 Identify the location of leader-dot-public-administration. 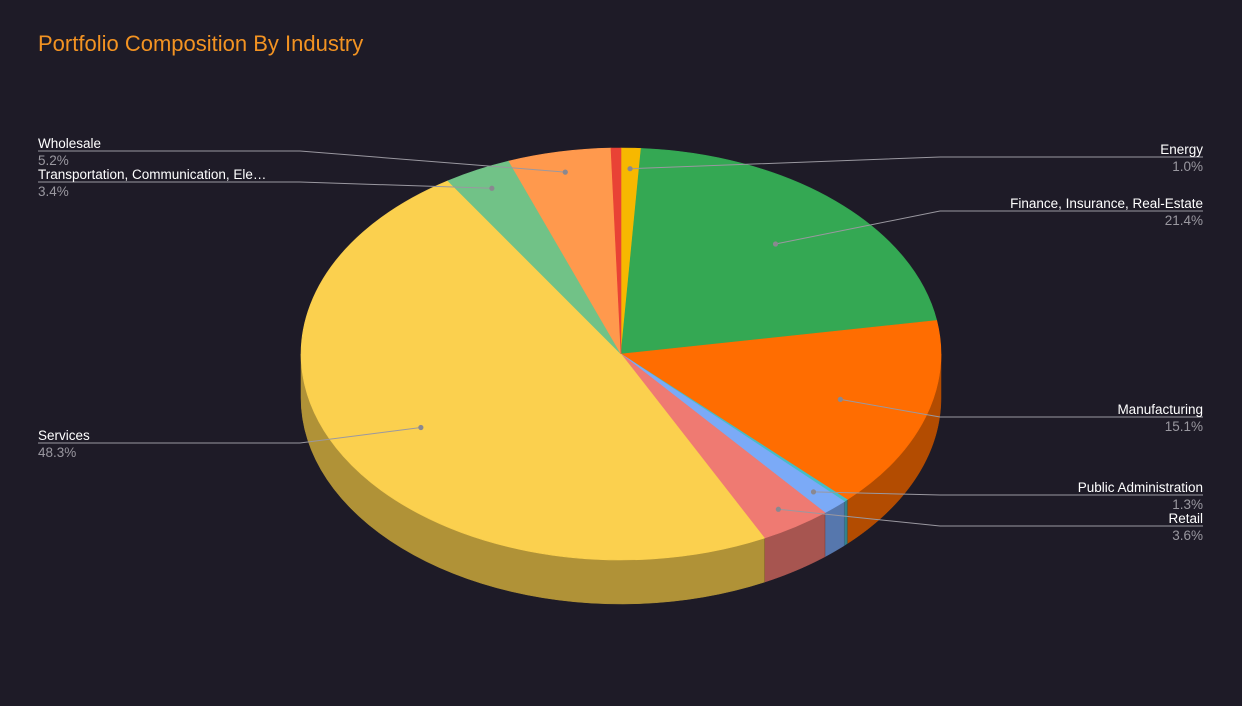
(813, 492).